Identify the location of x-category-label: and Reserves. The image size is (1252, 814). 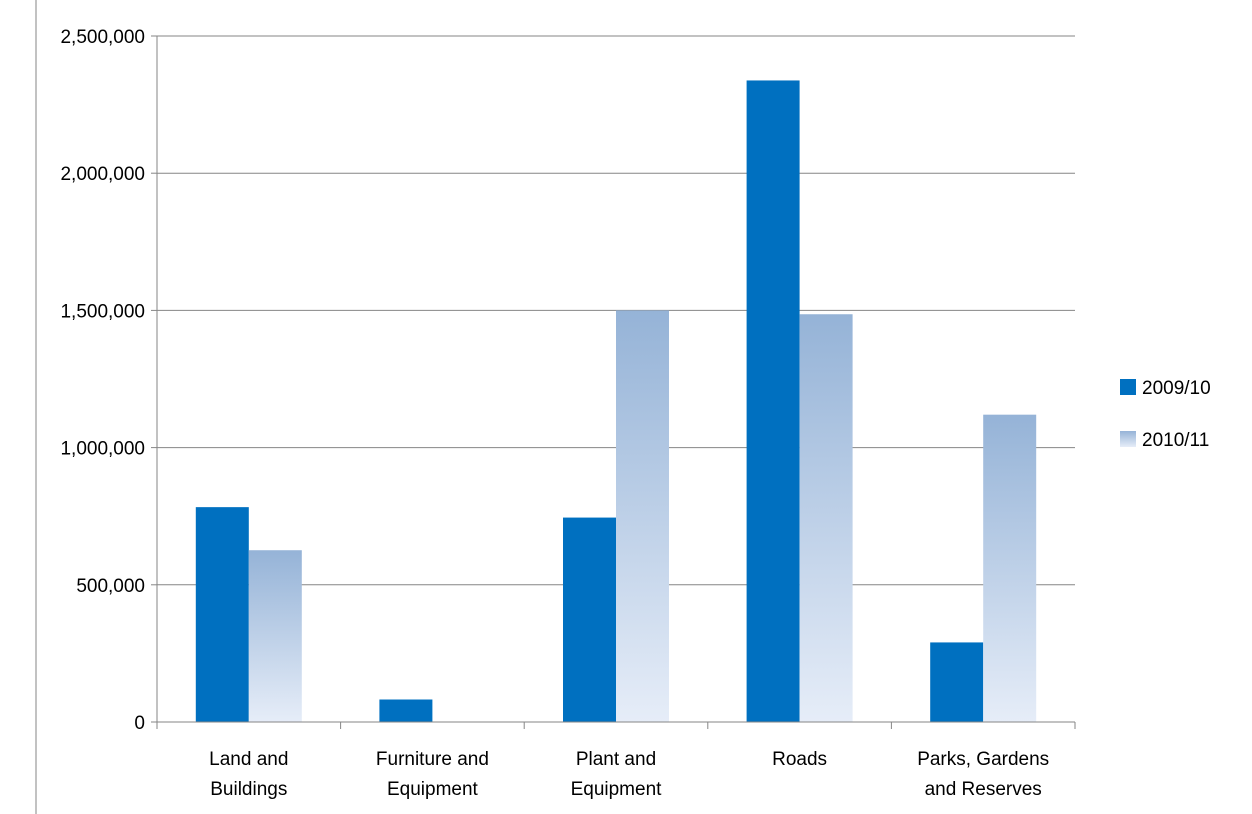
(983, 789).